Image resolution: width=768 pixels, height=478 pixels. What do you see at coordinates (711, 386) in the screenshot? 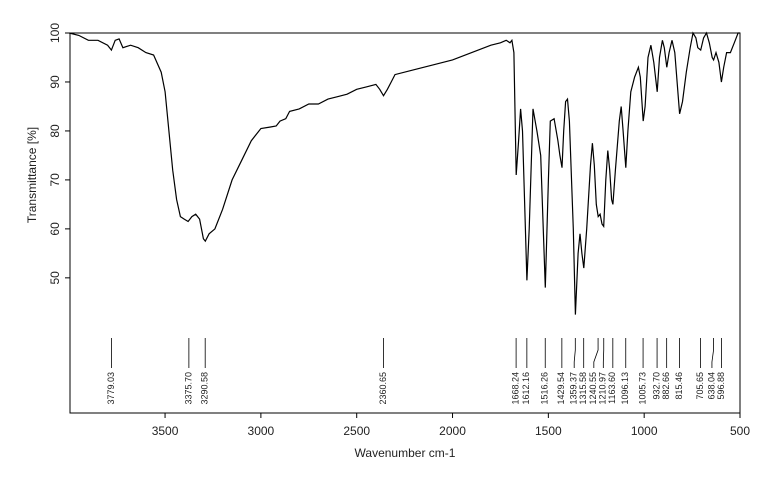
I see `peak-label: 638.04` at bounding box center [711, 386].